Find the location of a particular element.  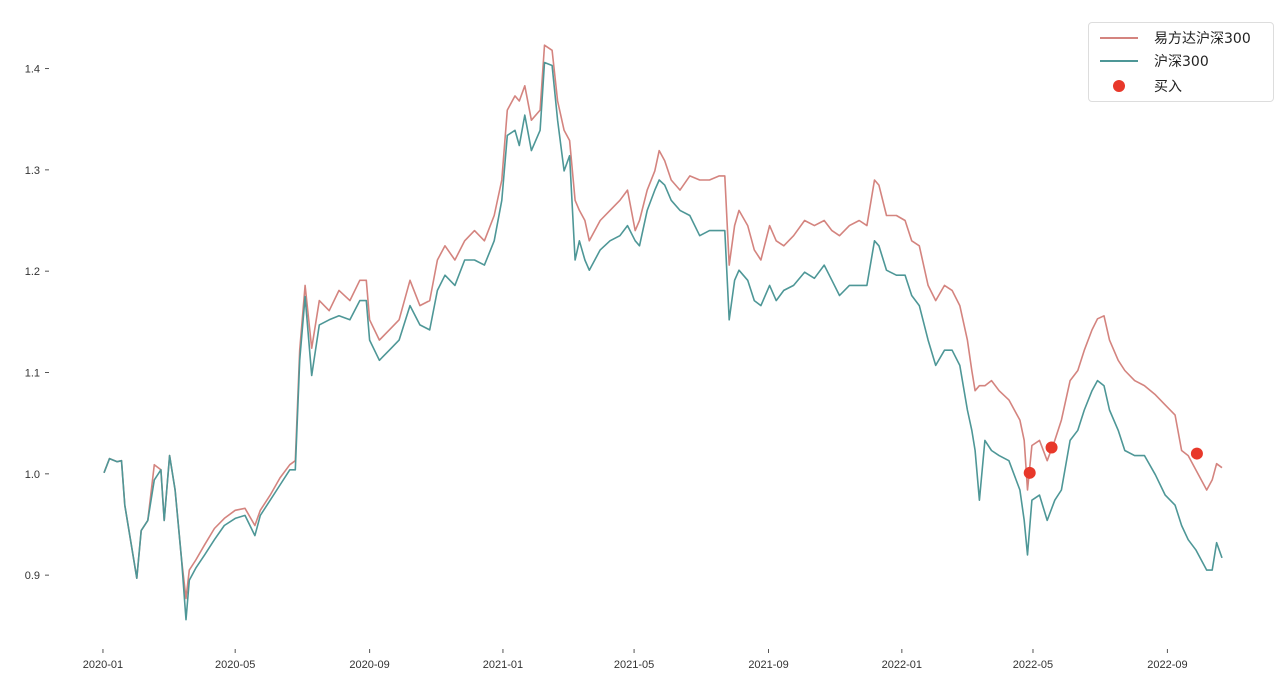

legend-item-buy: 买入 is located at coordinates (1135, 86).